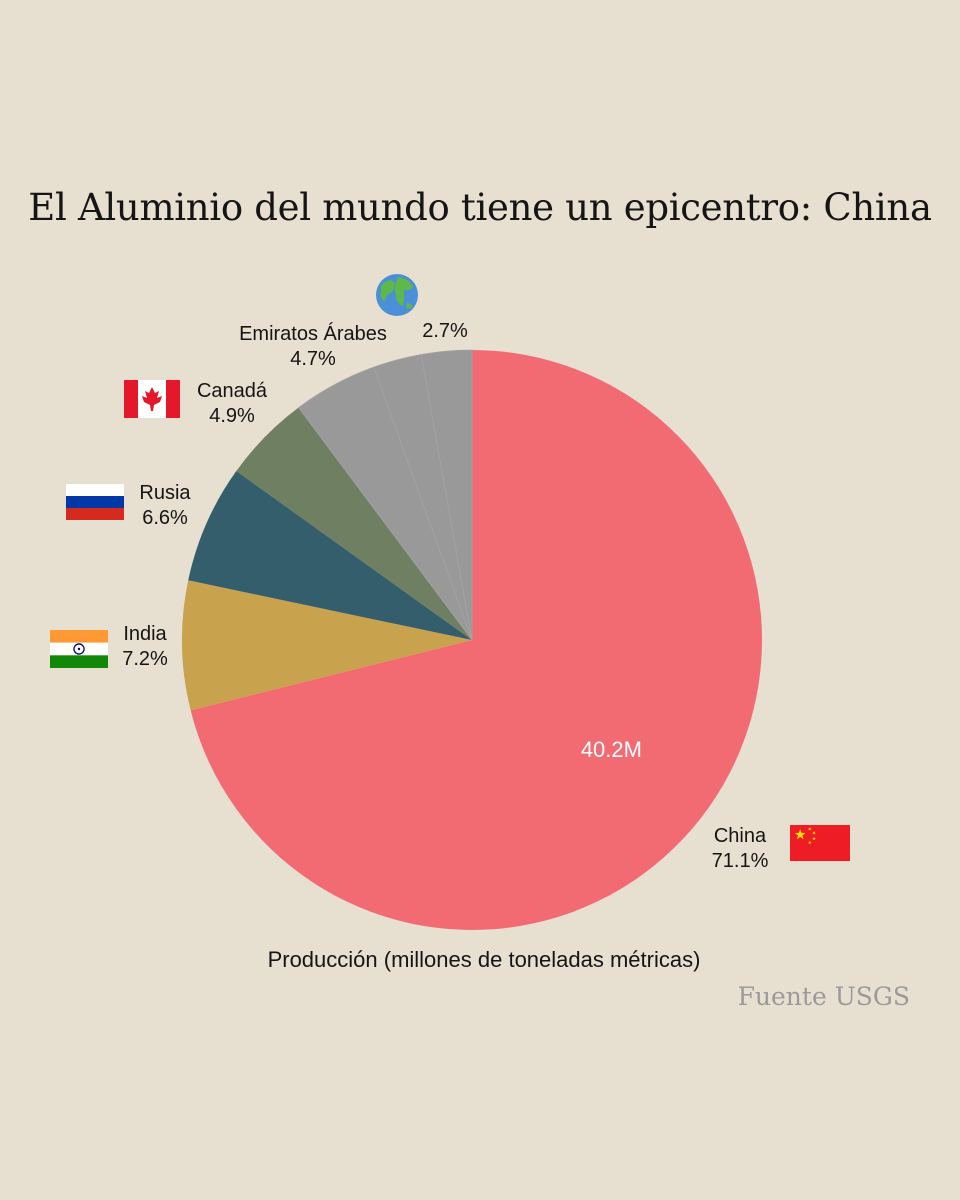 The image size is (960, 1200). Describe the element at coordinates (313, 333) in the screenshot. I see `slice-name-label-emiratos-arabes: Emiratos Árabes` at that location.